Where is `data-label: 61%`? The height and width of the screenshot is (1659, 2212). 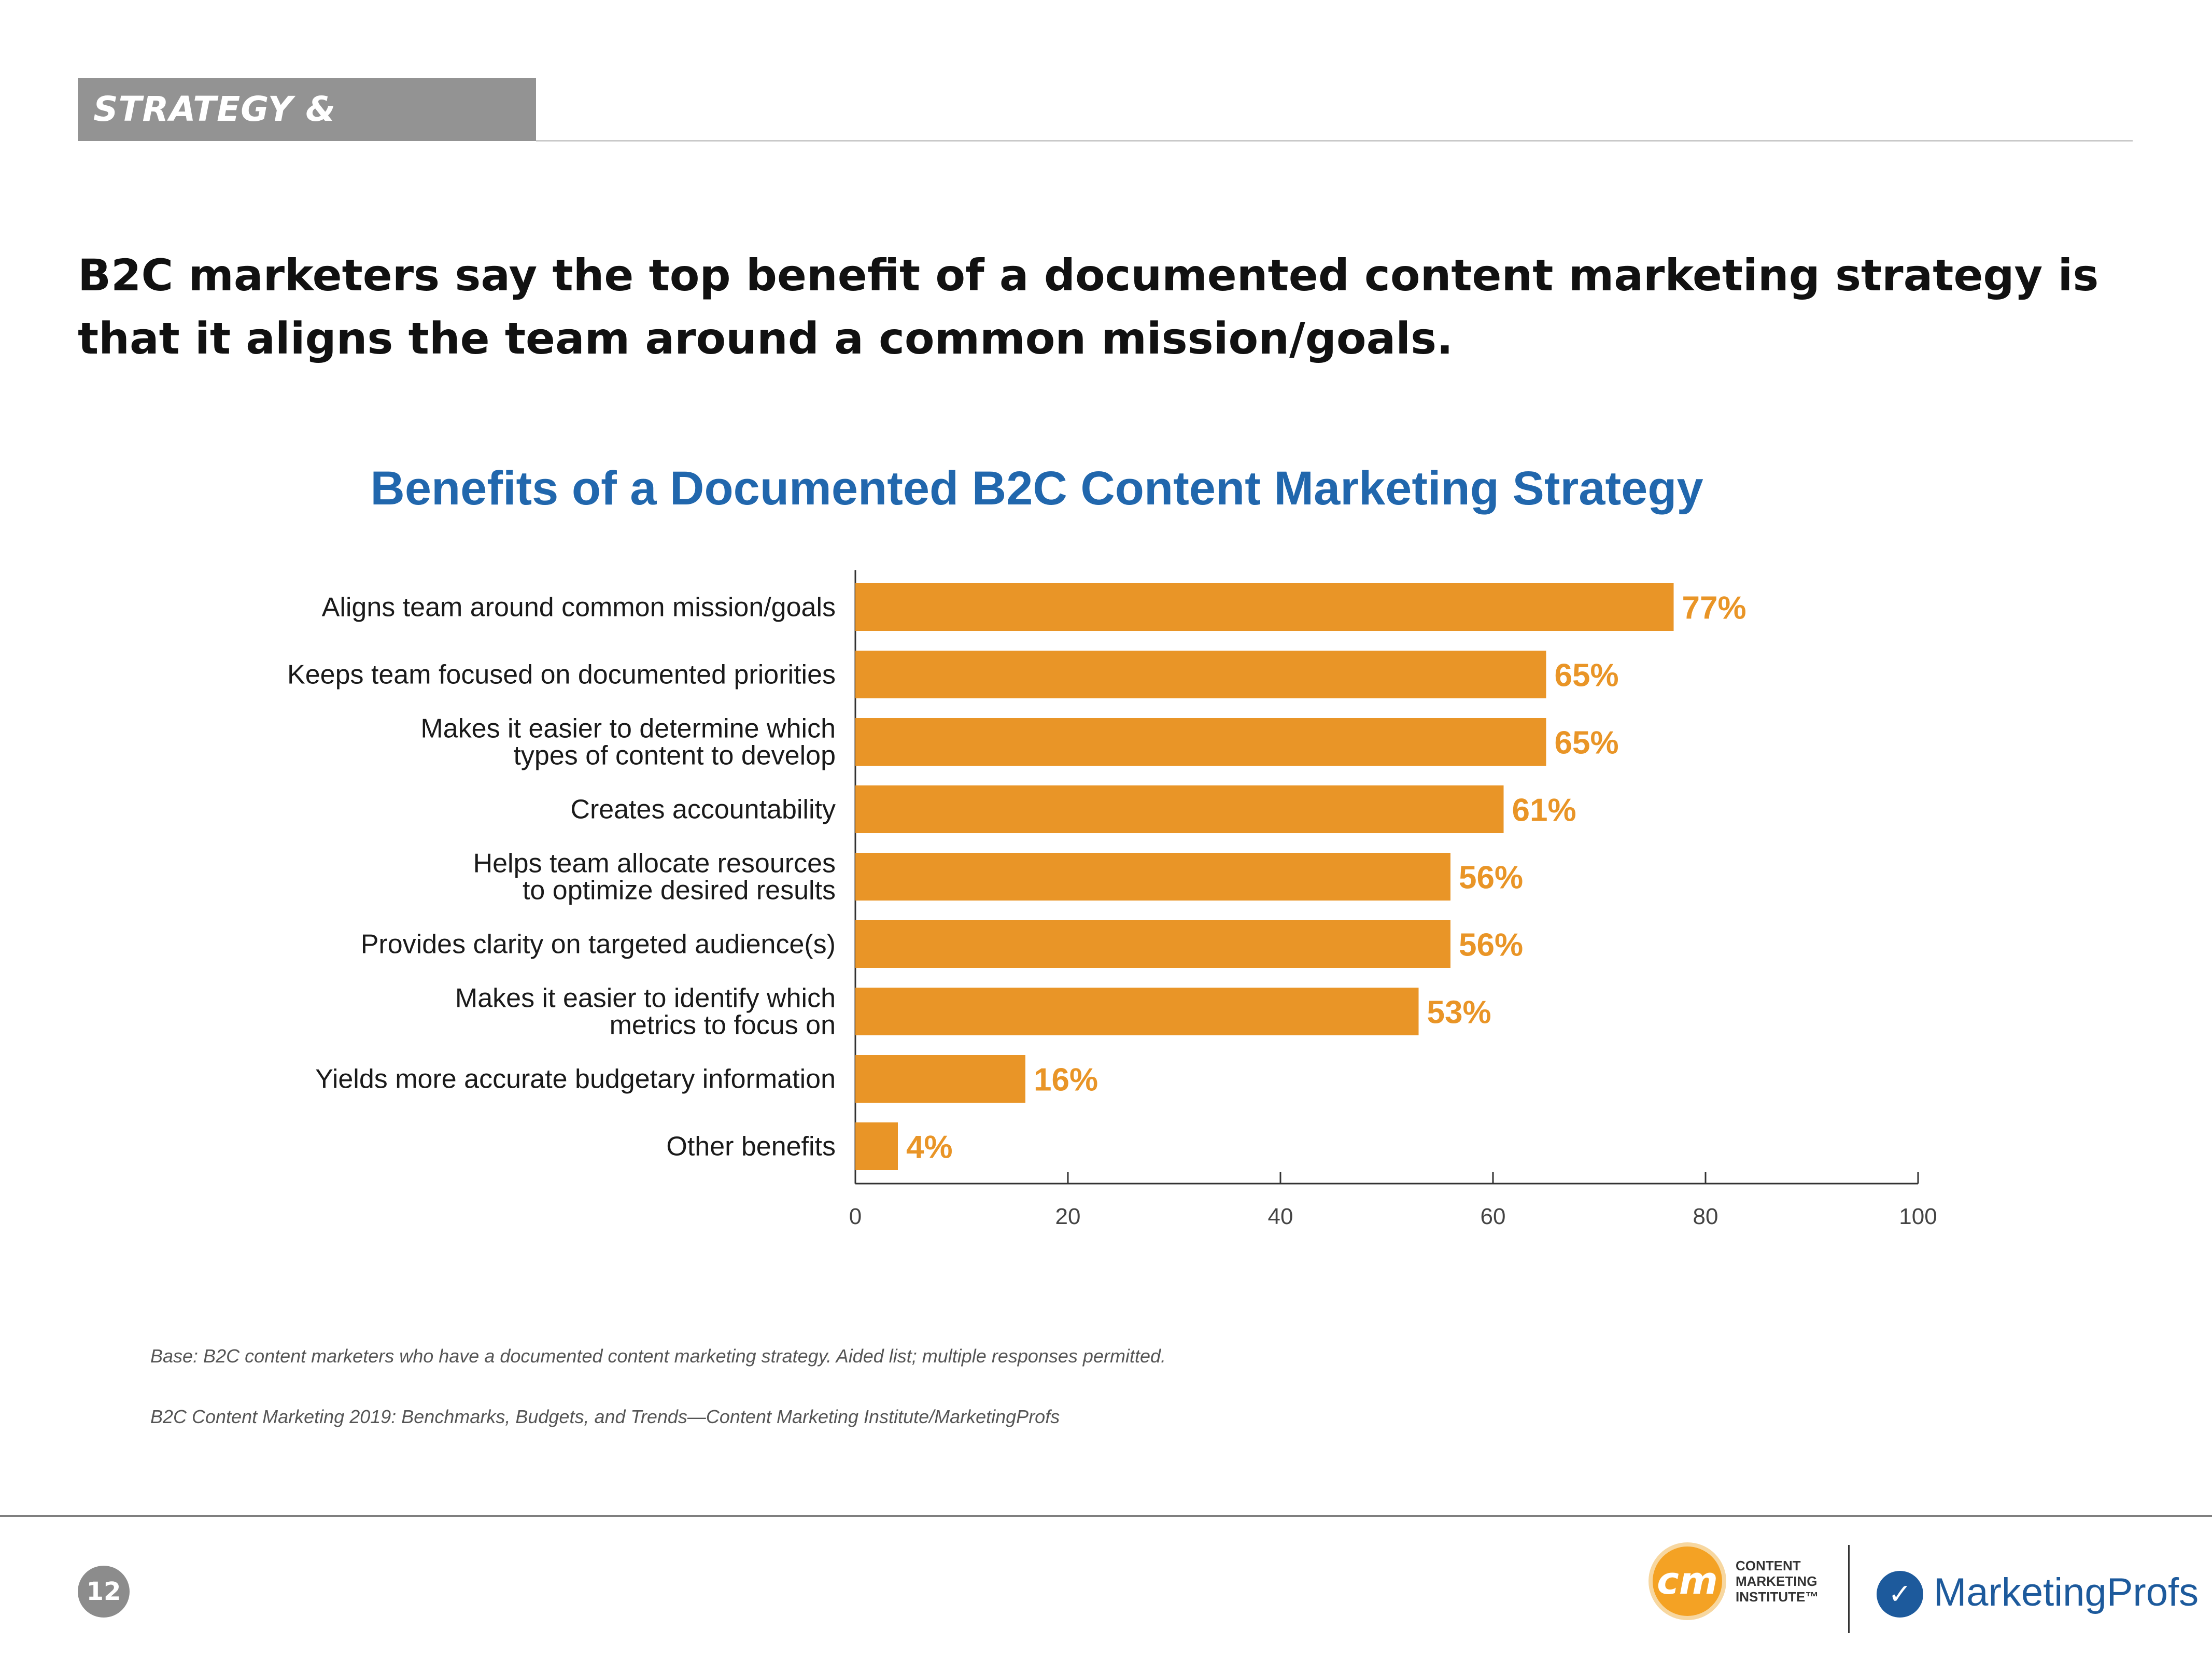
data-label: 61% is located at coordinates (1544, 810).